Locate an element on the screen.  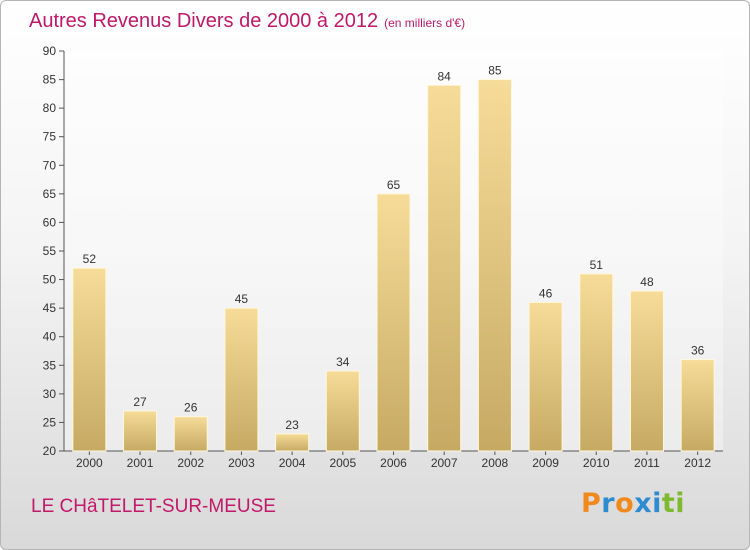
y-tick-label: 75 is located at coordinates (50, 137).